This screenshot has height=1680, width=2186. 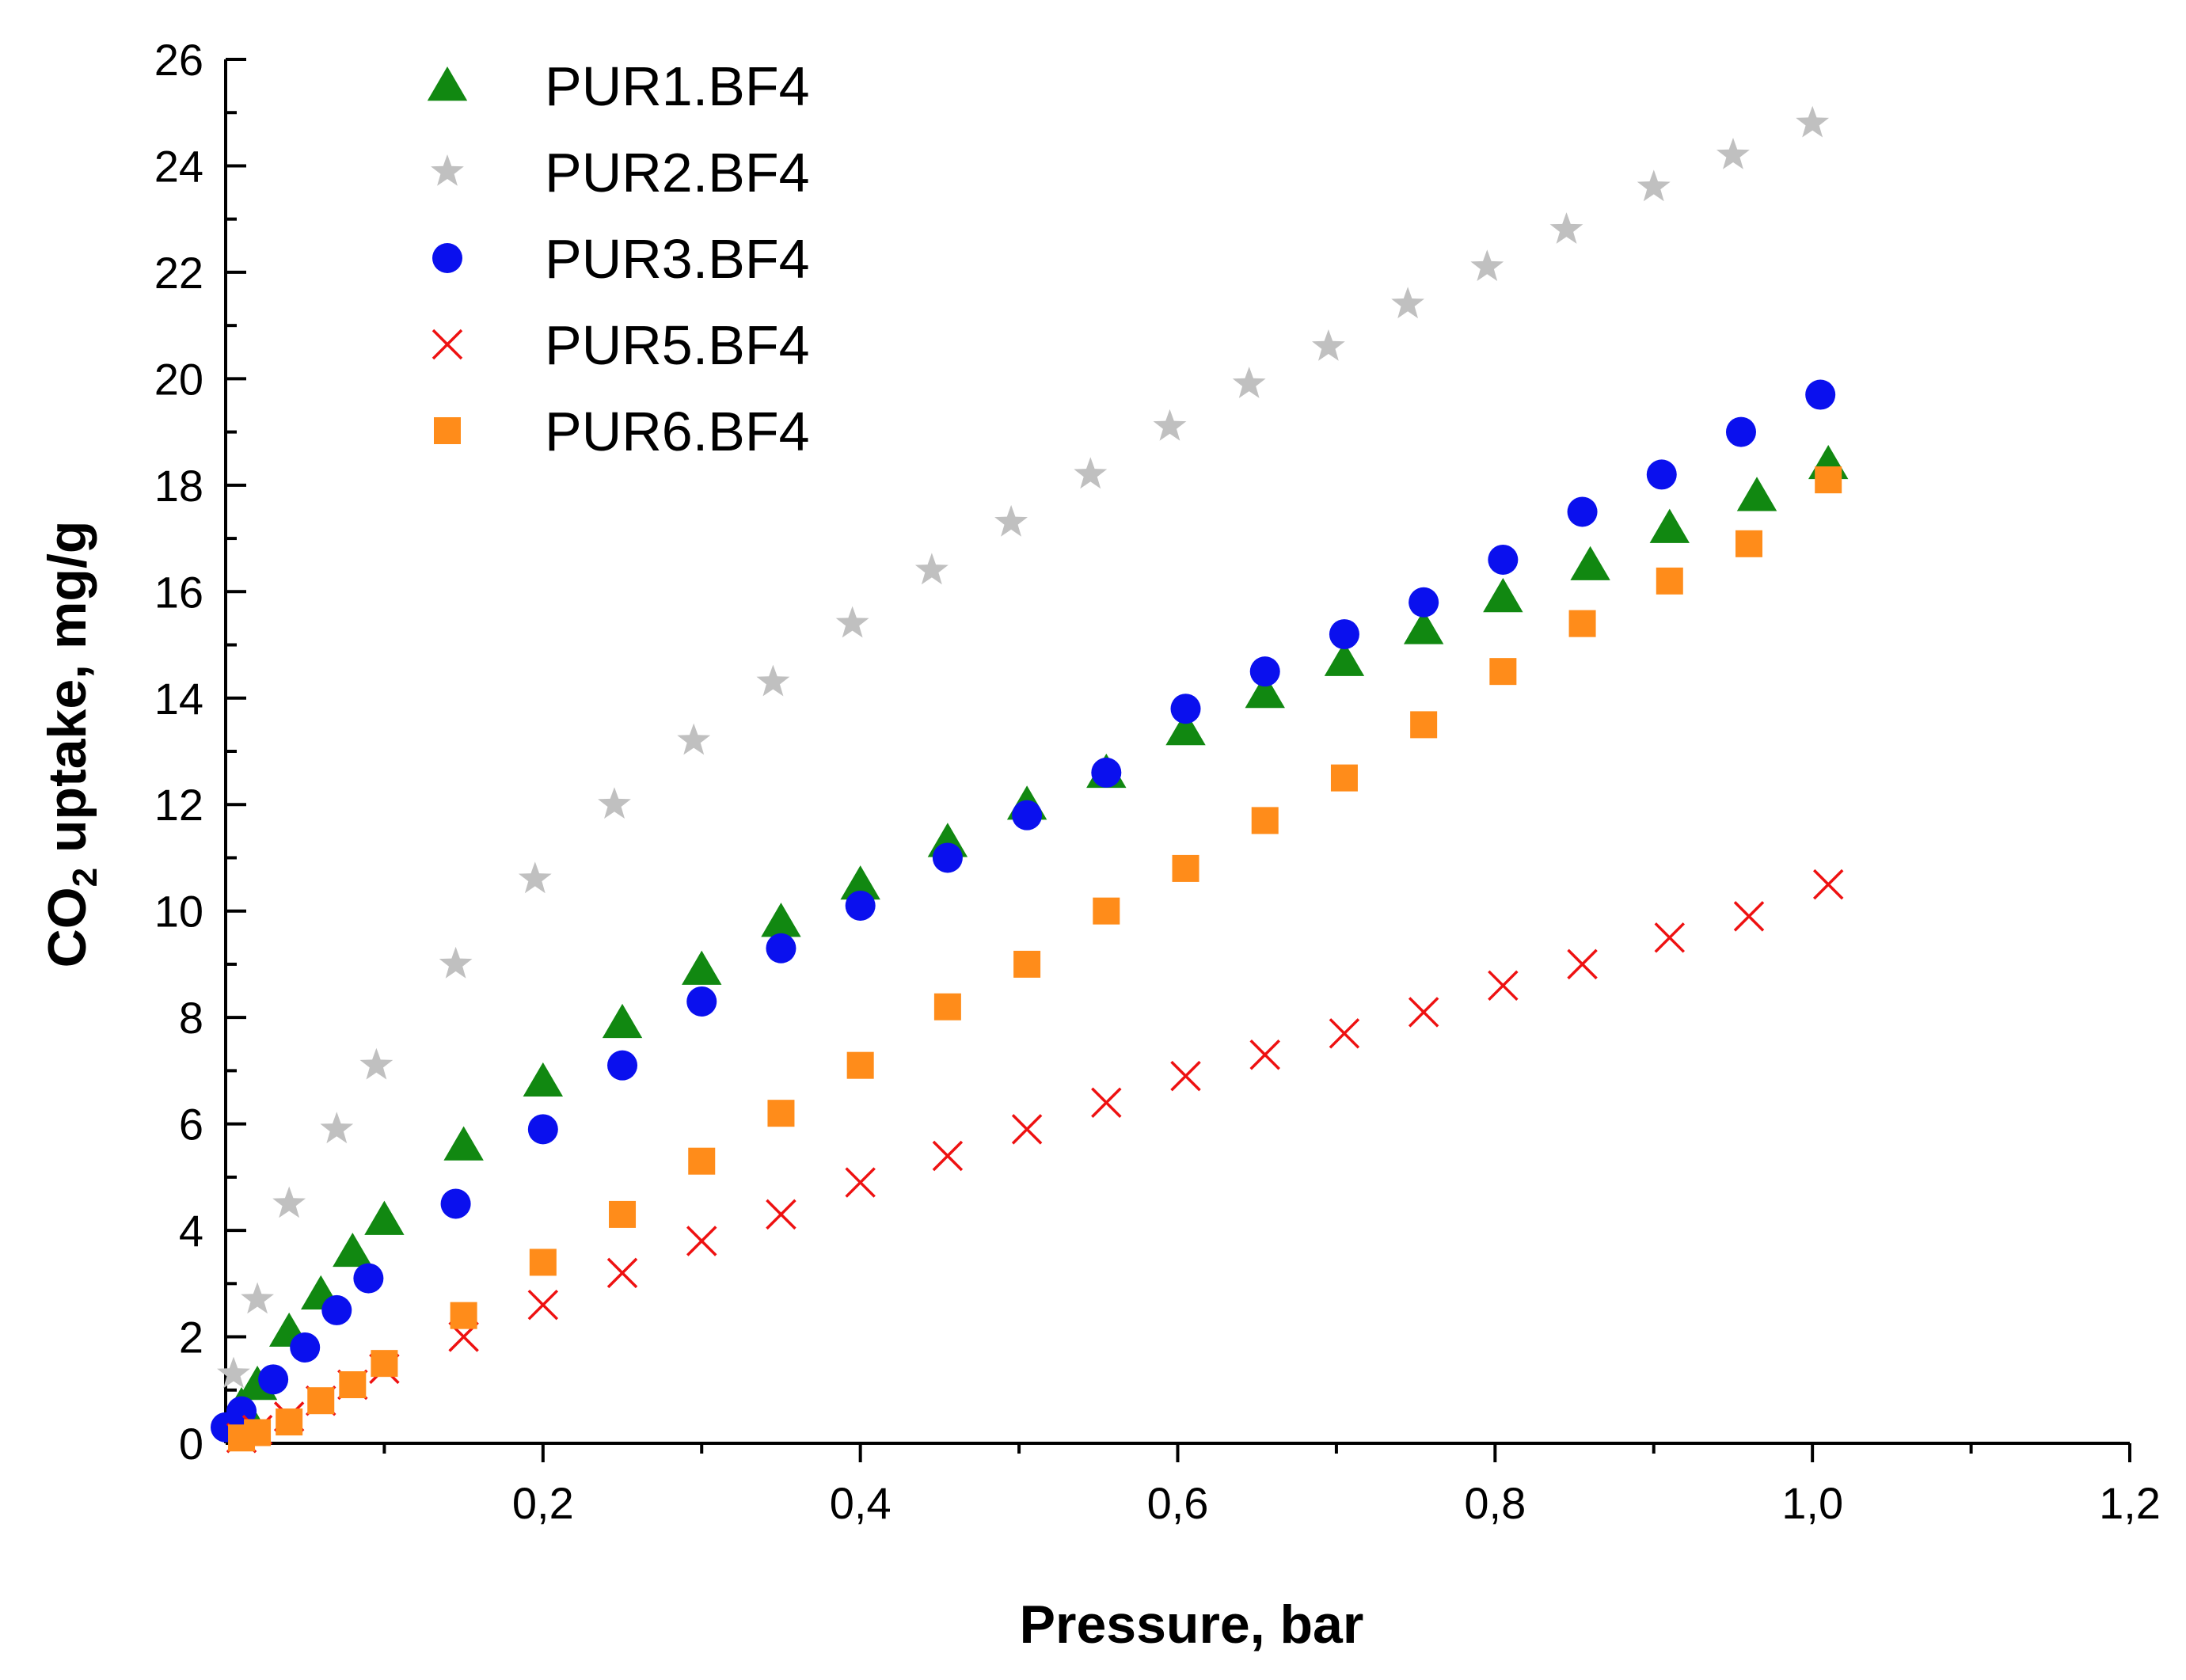 I want to click on legend-marker-circle-icon, so click(x=447, y=258).